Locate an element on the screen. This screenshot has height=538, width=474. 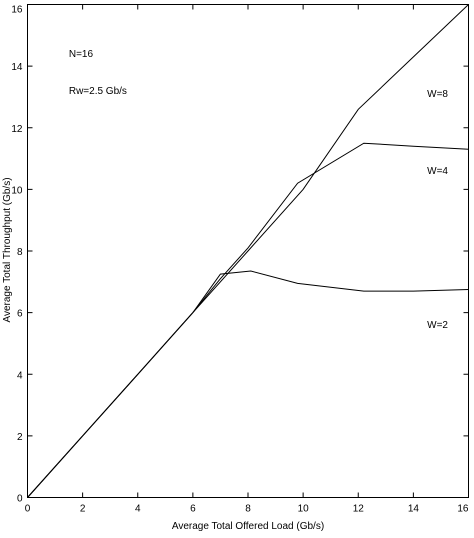
x-tick-label: 6 is located at coordinates (193, 509).